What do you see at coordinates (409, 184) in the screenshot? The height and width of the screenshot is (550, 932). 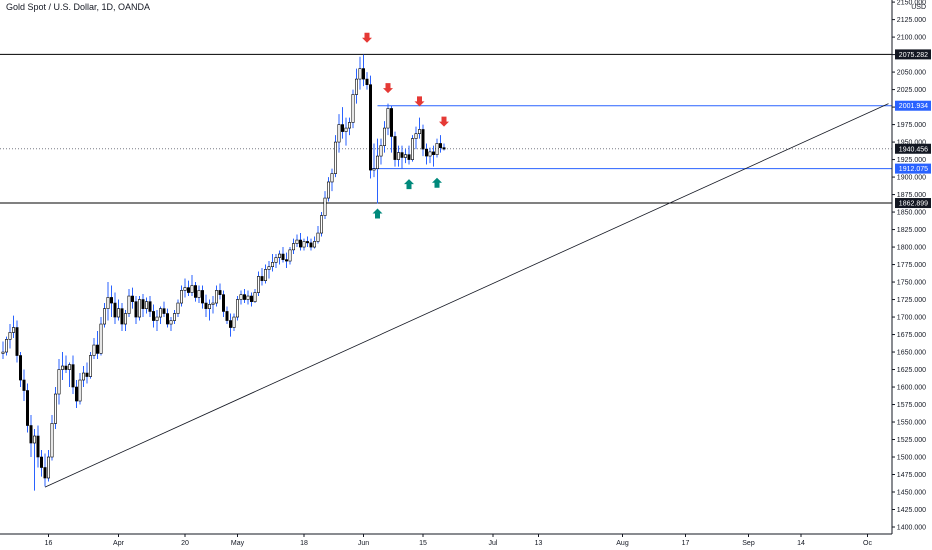 I see `arrow-up-icon` at bounding box center [409, 184].